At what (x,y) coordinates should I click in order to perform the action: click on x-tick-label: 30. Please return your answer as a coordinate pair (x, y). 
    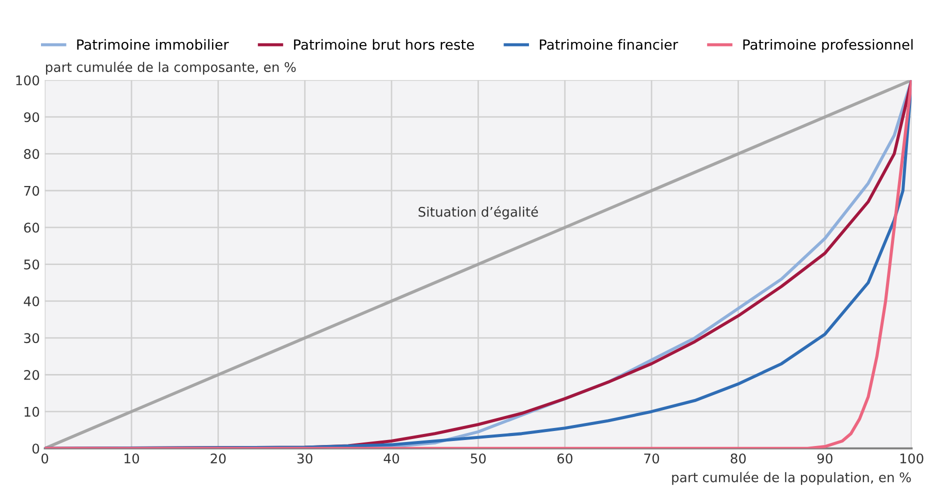
    Looking at the image, I should click on (304, 458).